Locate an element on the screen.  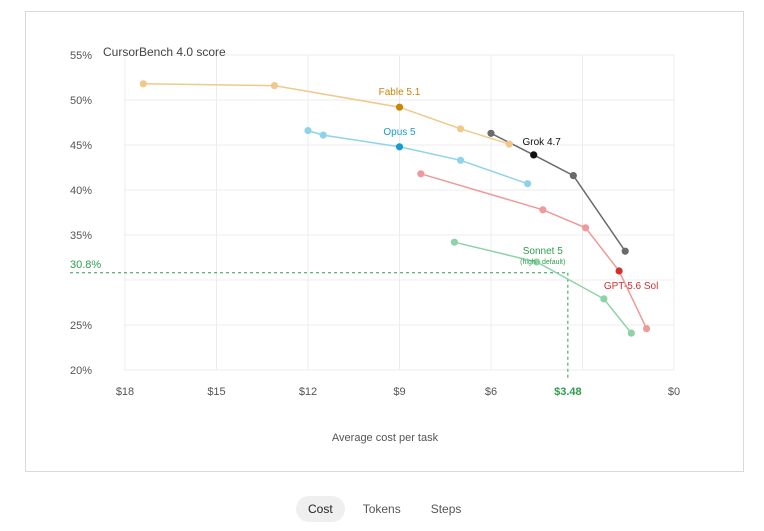
x-tick-label: $6 is located at coordinates (491, 392).